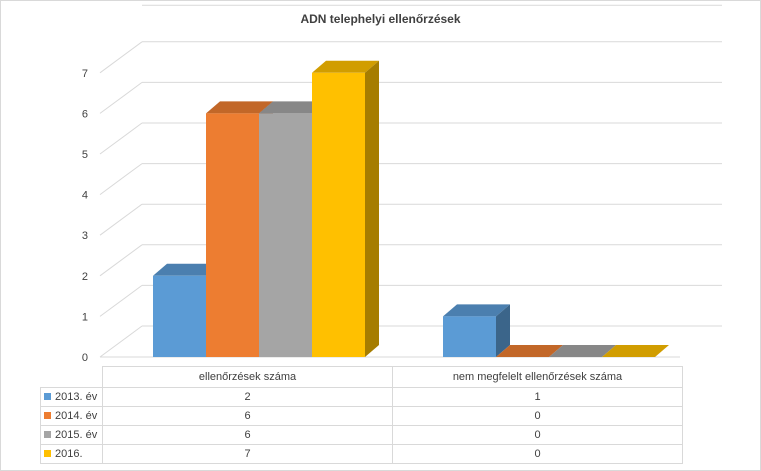 The width and height of the screenshot is (761, 471). What do you see at coordinates (85, 196) in the screenshot?
I see `y-tick-label: 4` at bounding box center [85, 196].